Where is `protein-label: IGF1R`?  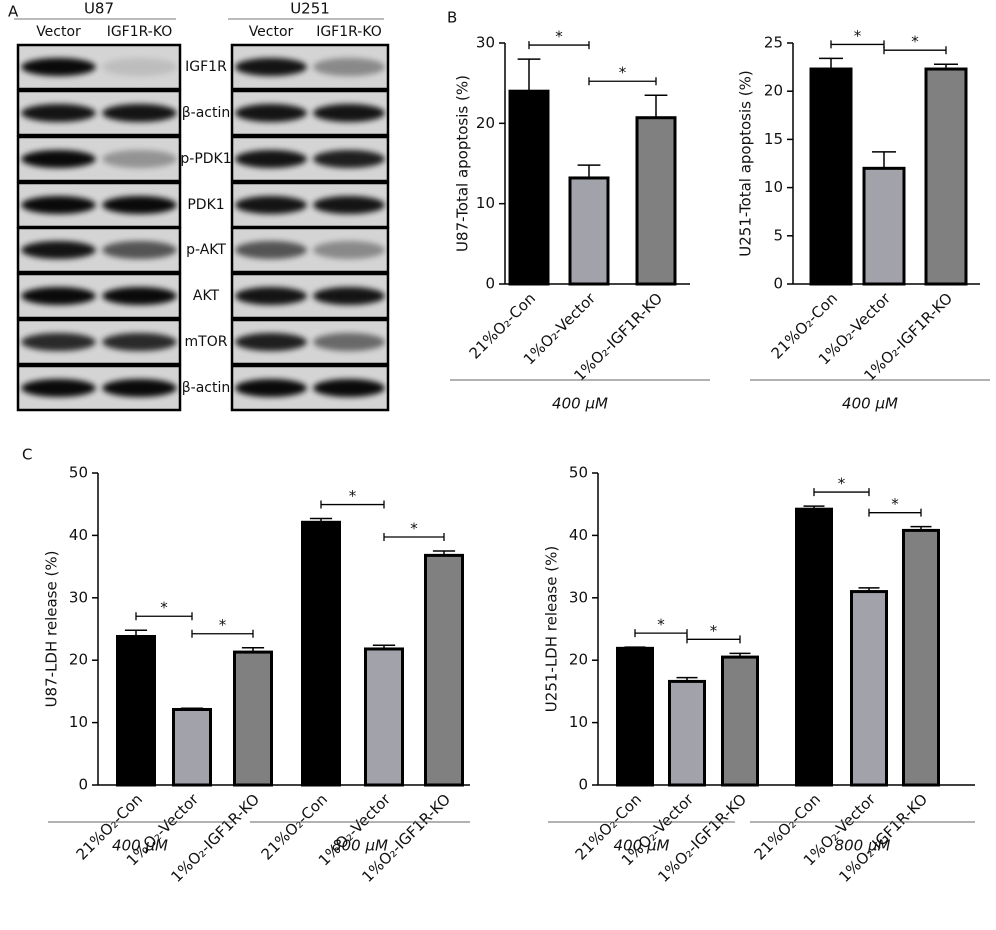 protein-label: IGF1R is located at coordinates (206, 67).